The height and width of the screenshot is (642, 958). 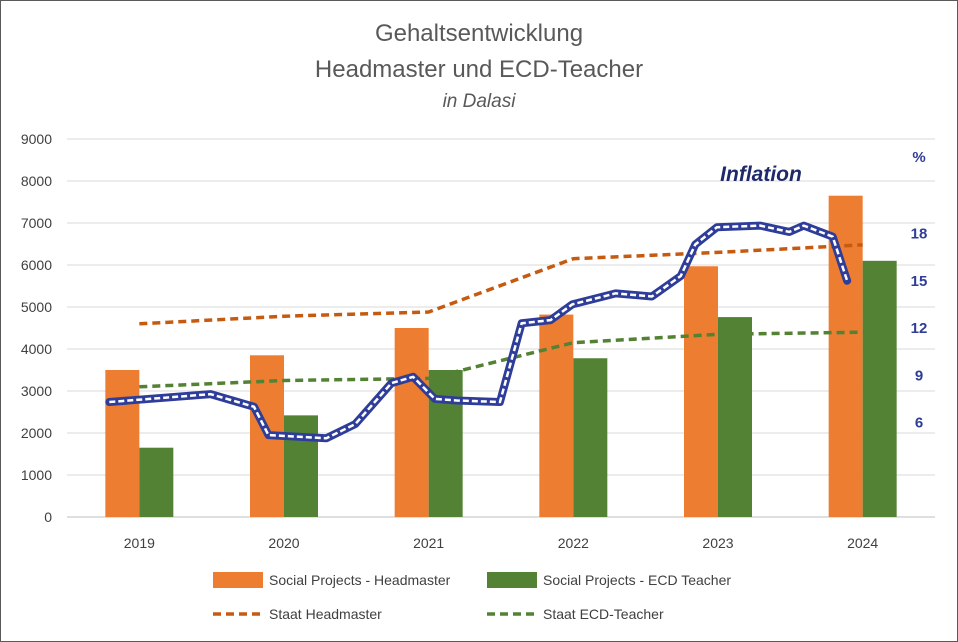 I want to click on secondary-y-tick-label: 9, so click(x=919, y=375).